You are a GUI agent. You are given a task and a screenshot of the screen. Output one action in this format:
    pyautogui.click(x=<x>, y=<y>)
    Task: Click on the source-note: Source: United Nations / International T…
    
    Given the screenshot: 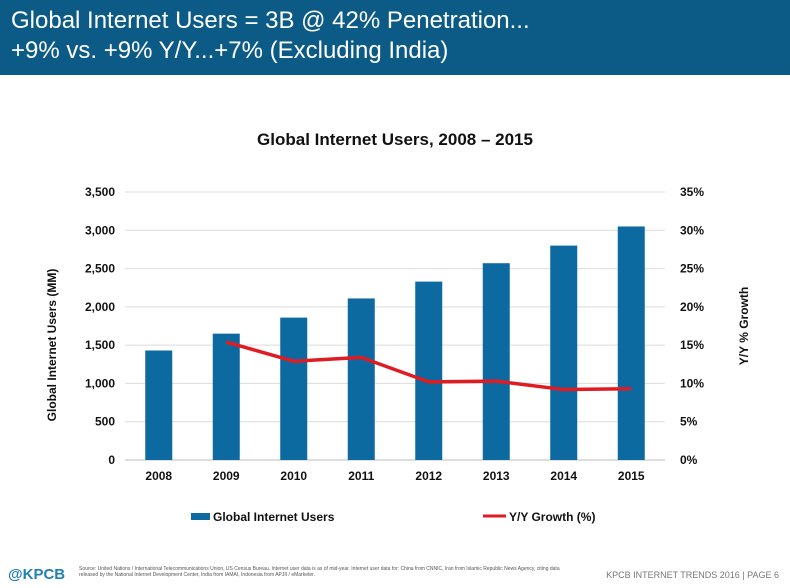 What is the action you would take?
    pyautogui.click(x=319, y=572)
    